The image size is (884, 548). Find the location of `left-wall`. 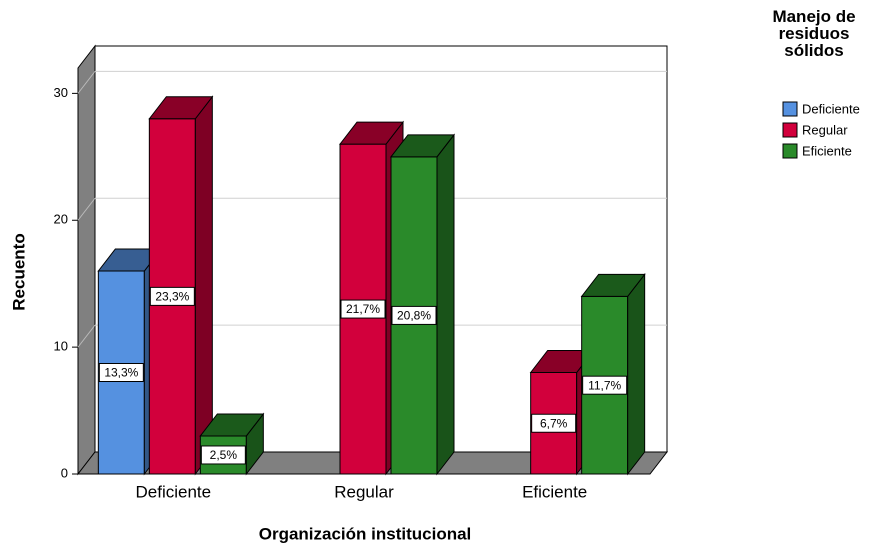

left-wall is located at coordinates (86, 260).